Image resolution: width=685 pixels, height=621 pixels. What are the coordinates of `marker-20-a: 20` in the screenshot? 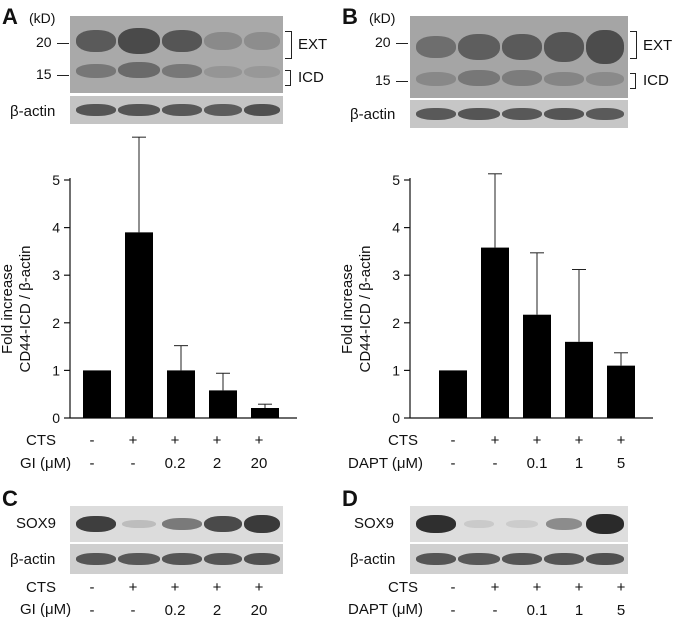 It's located at (44, 42).